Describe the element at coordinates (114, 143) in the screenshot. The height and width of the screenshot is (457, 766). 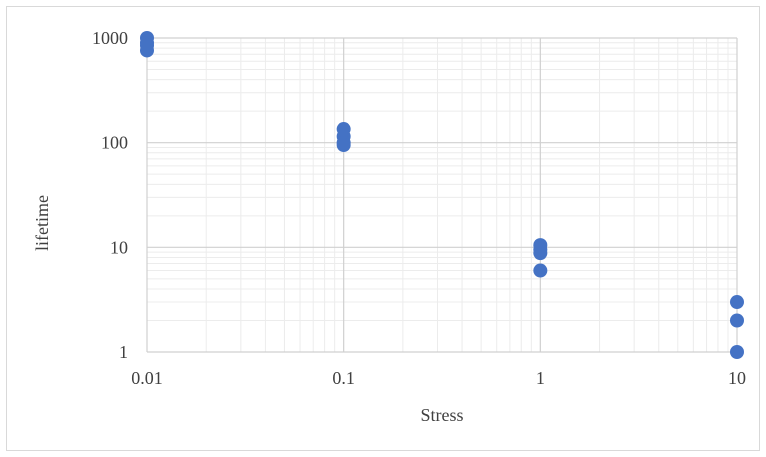
I see `y-tick-label: 100` at that location.